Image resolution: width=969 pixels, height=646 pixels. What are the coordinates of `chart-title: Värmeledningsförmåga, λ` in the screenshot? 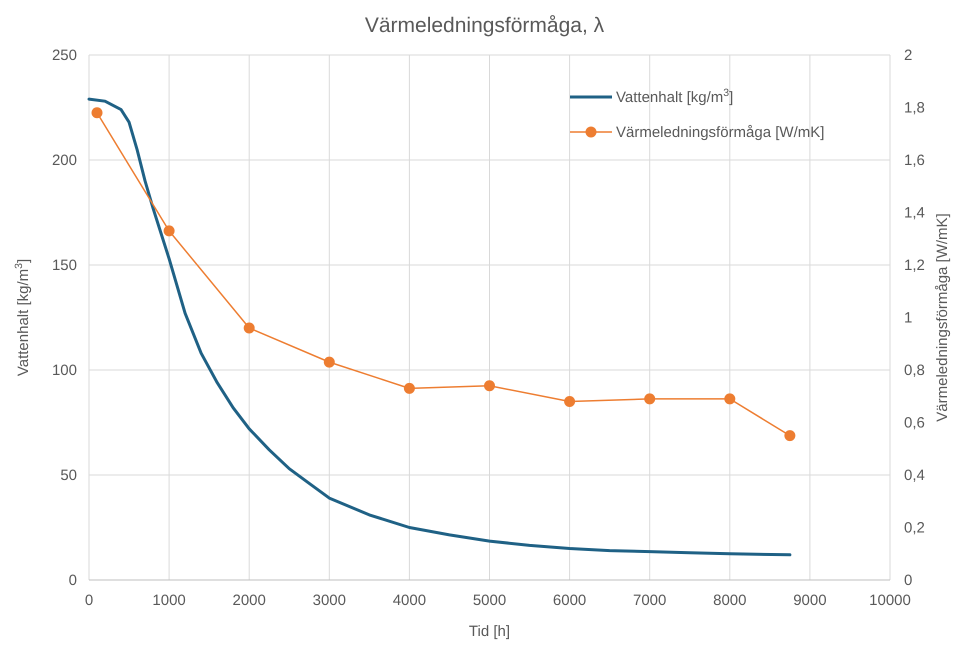 It's located at (484, 25).